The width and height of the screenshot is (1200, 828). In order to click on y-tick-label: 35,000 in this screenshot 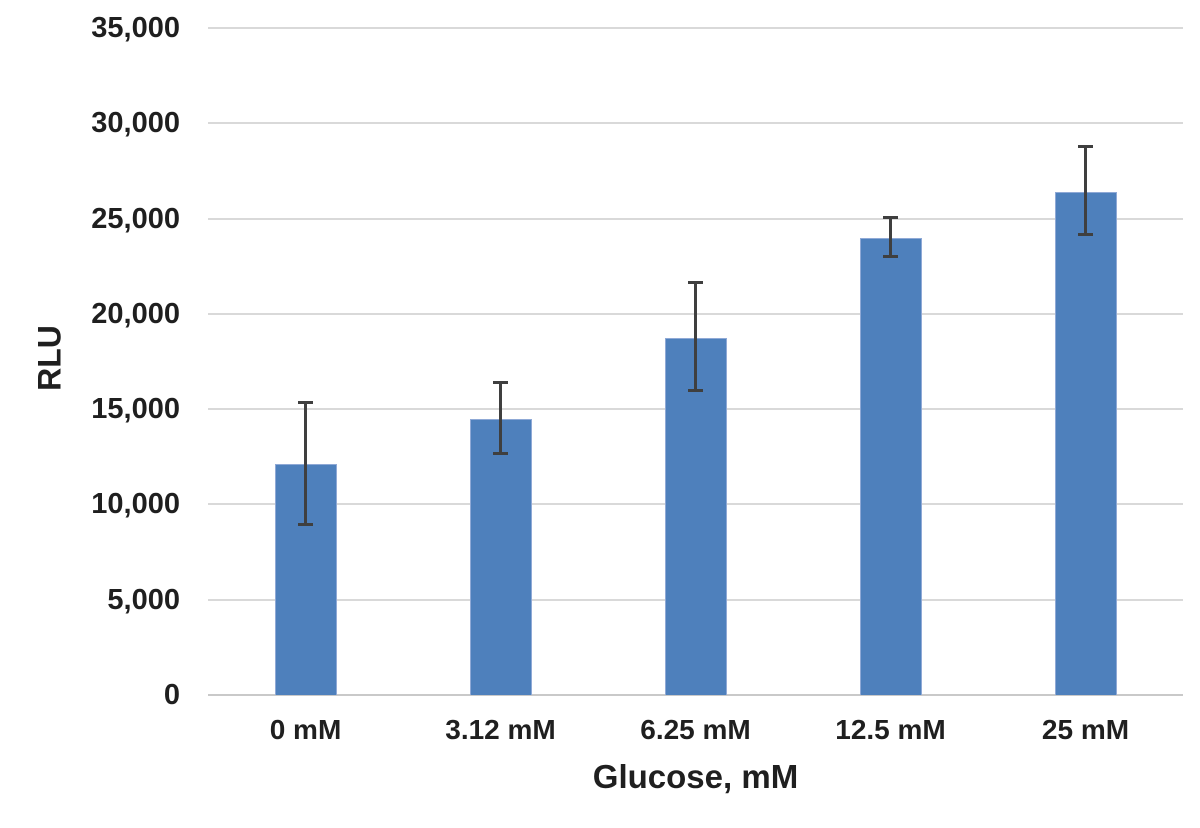, I will do `click(135, 28)`.